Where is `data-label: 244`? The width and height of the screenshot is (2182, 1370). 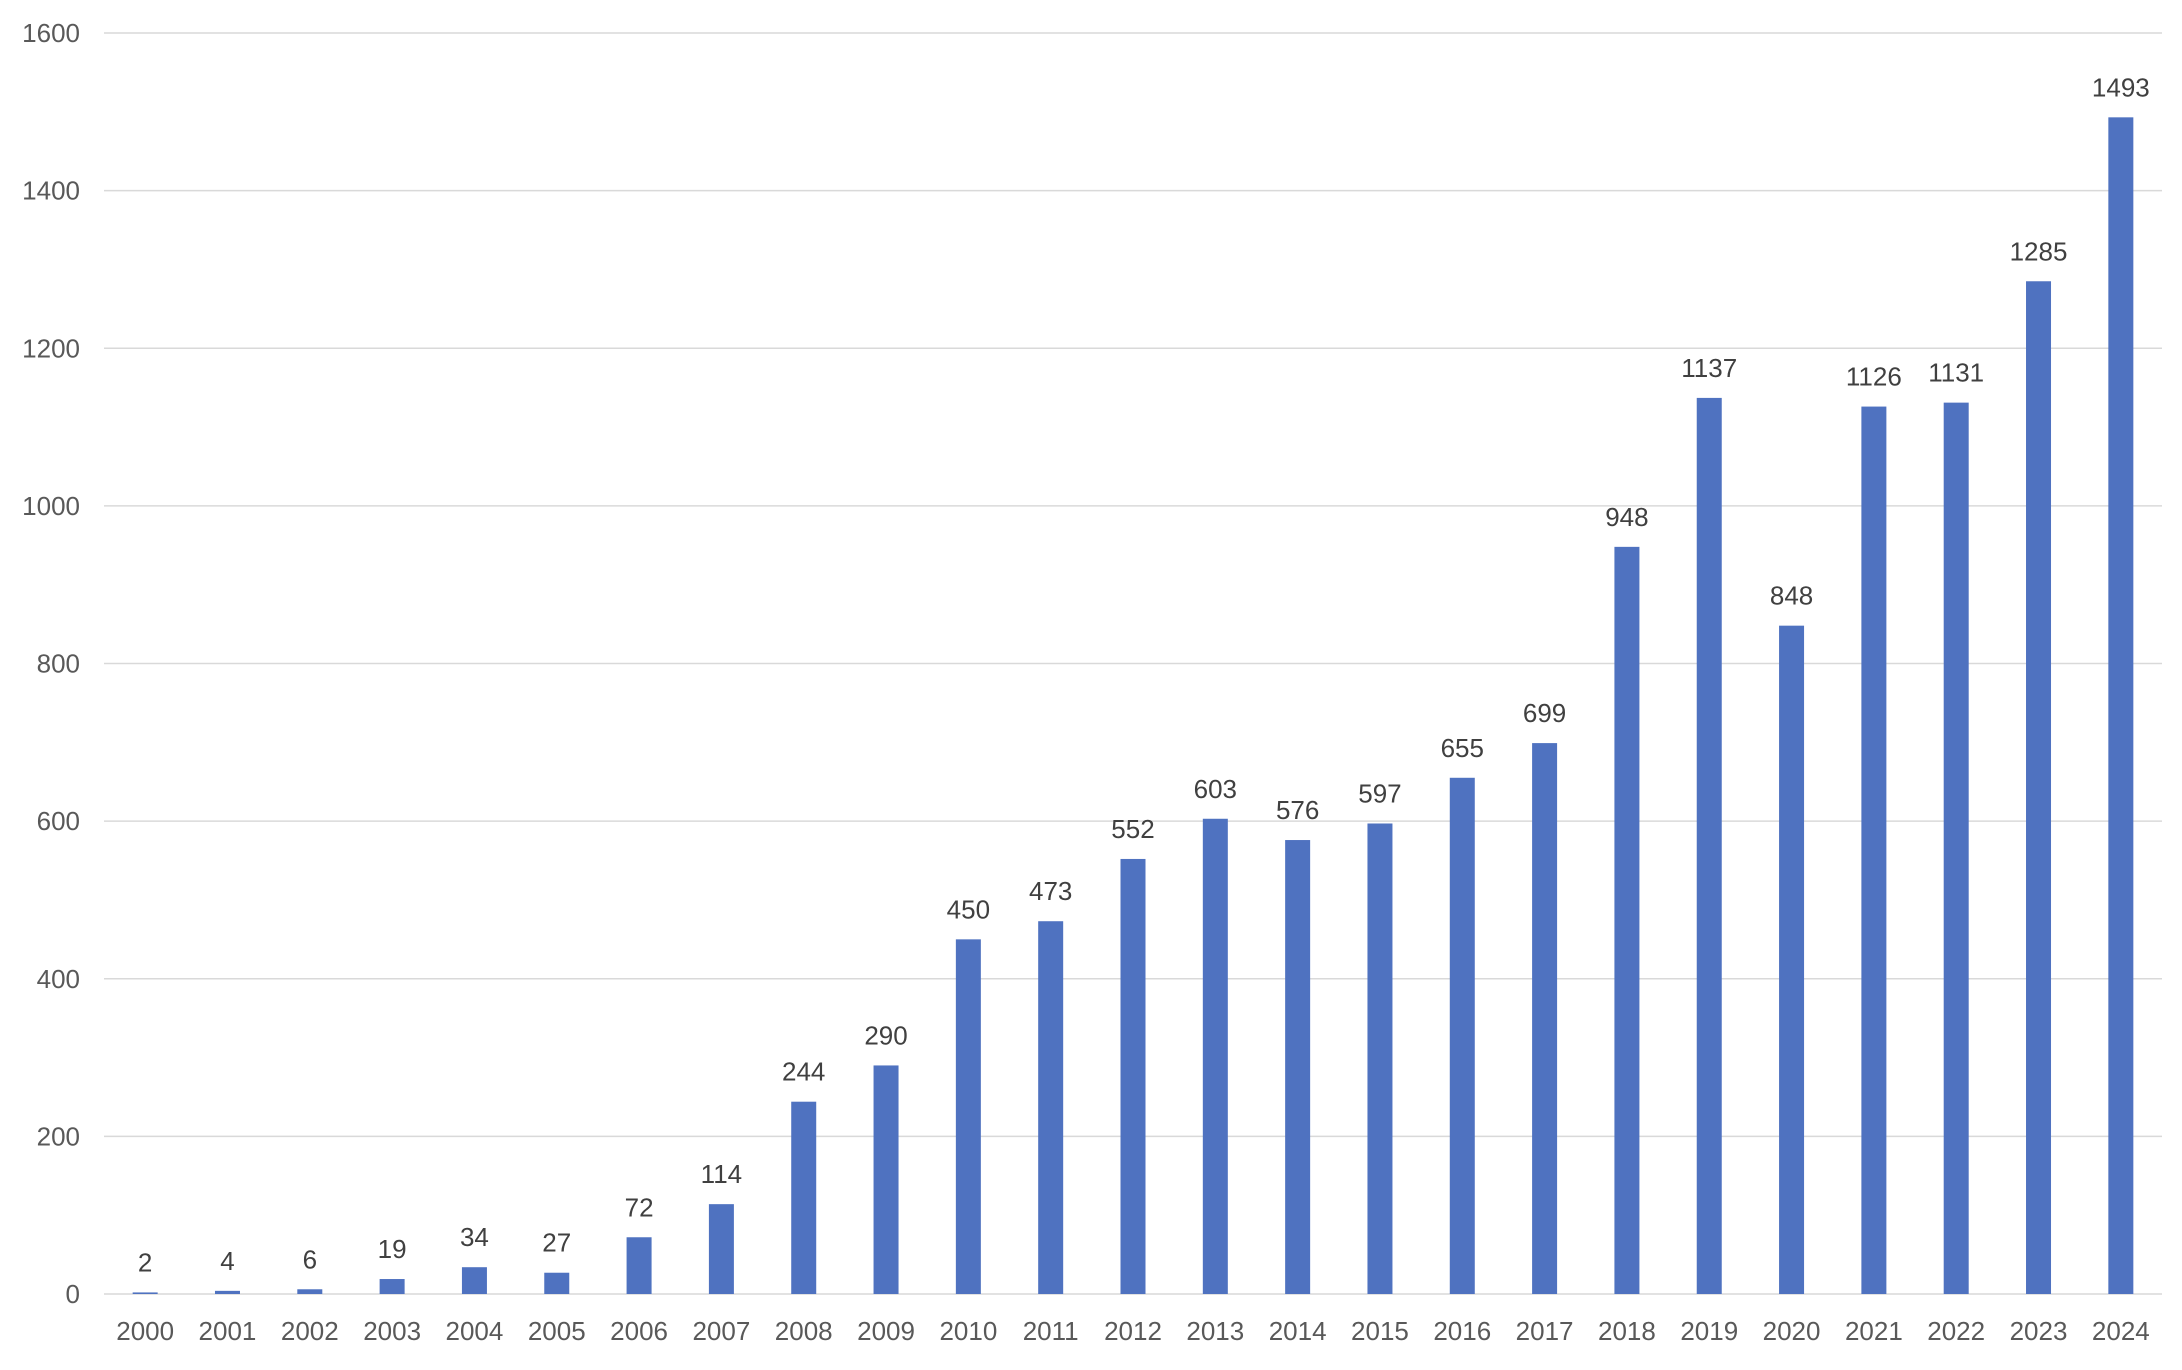
data-label: 244 is located at coordinates (803, 1072).